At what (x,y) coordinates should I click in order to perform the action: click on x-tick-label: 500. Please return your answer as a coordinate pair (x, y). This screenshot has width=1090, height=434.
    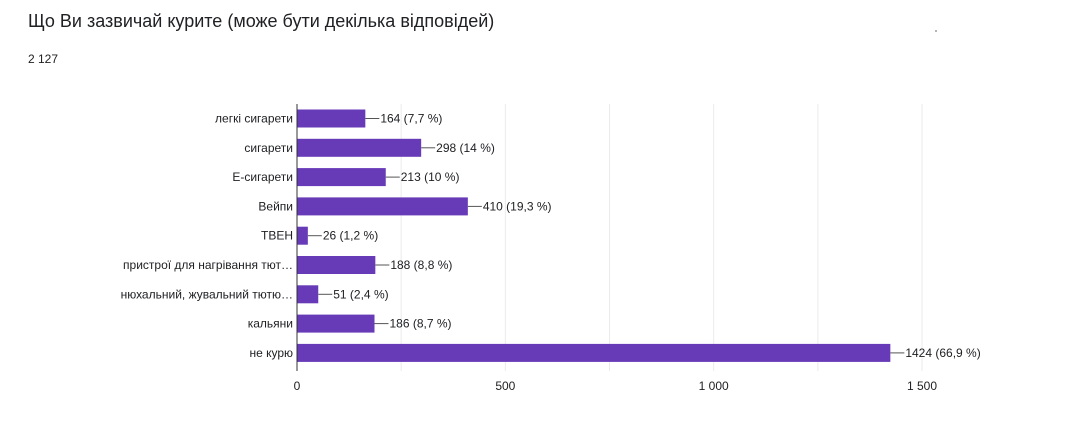
    Looking at the image, I should click on (505, 386).